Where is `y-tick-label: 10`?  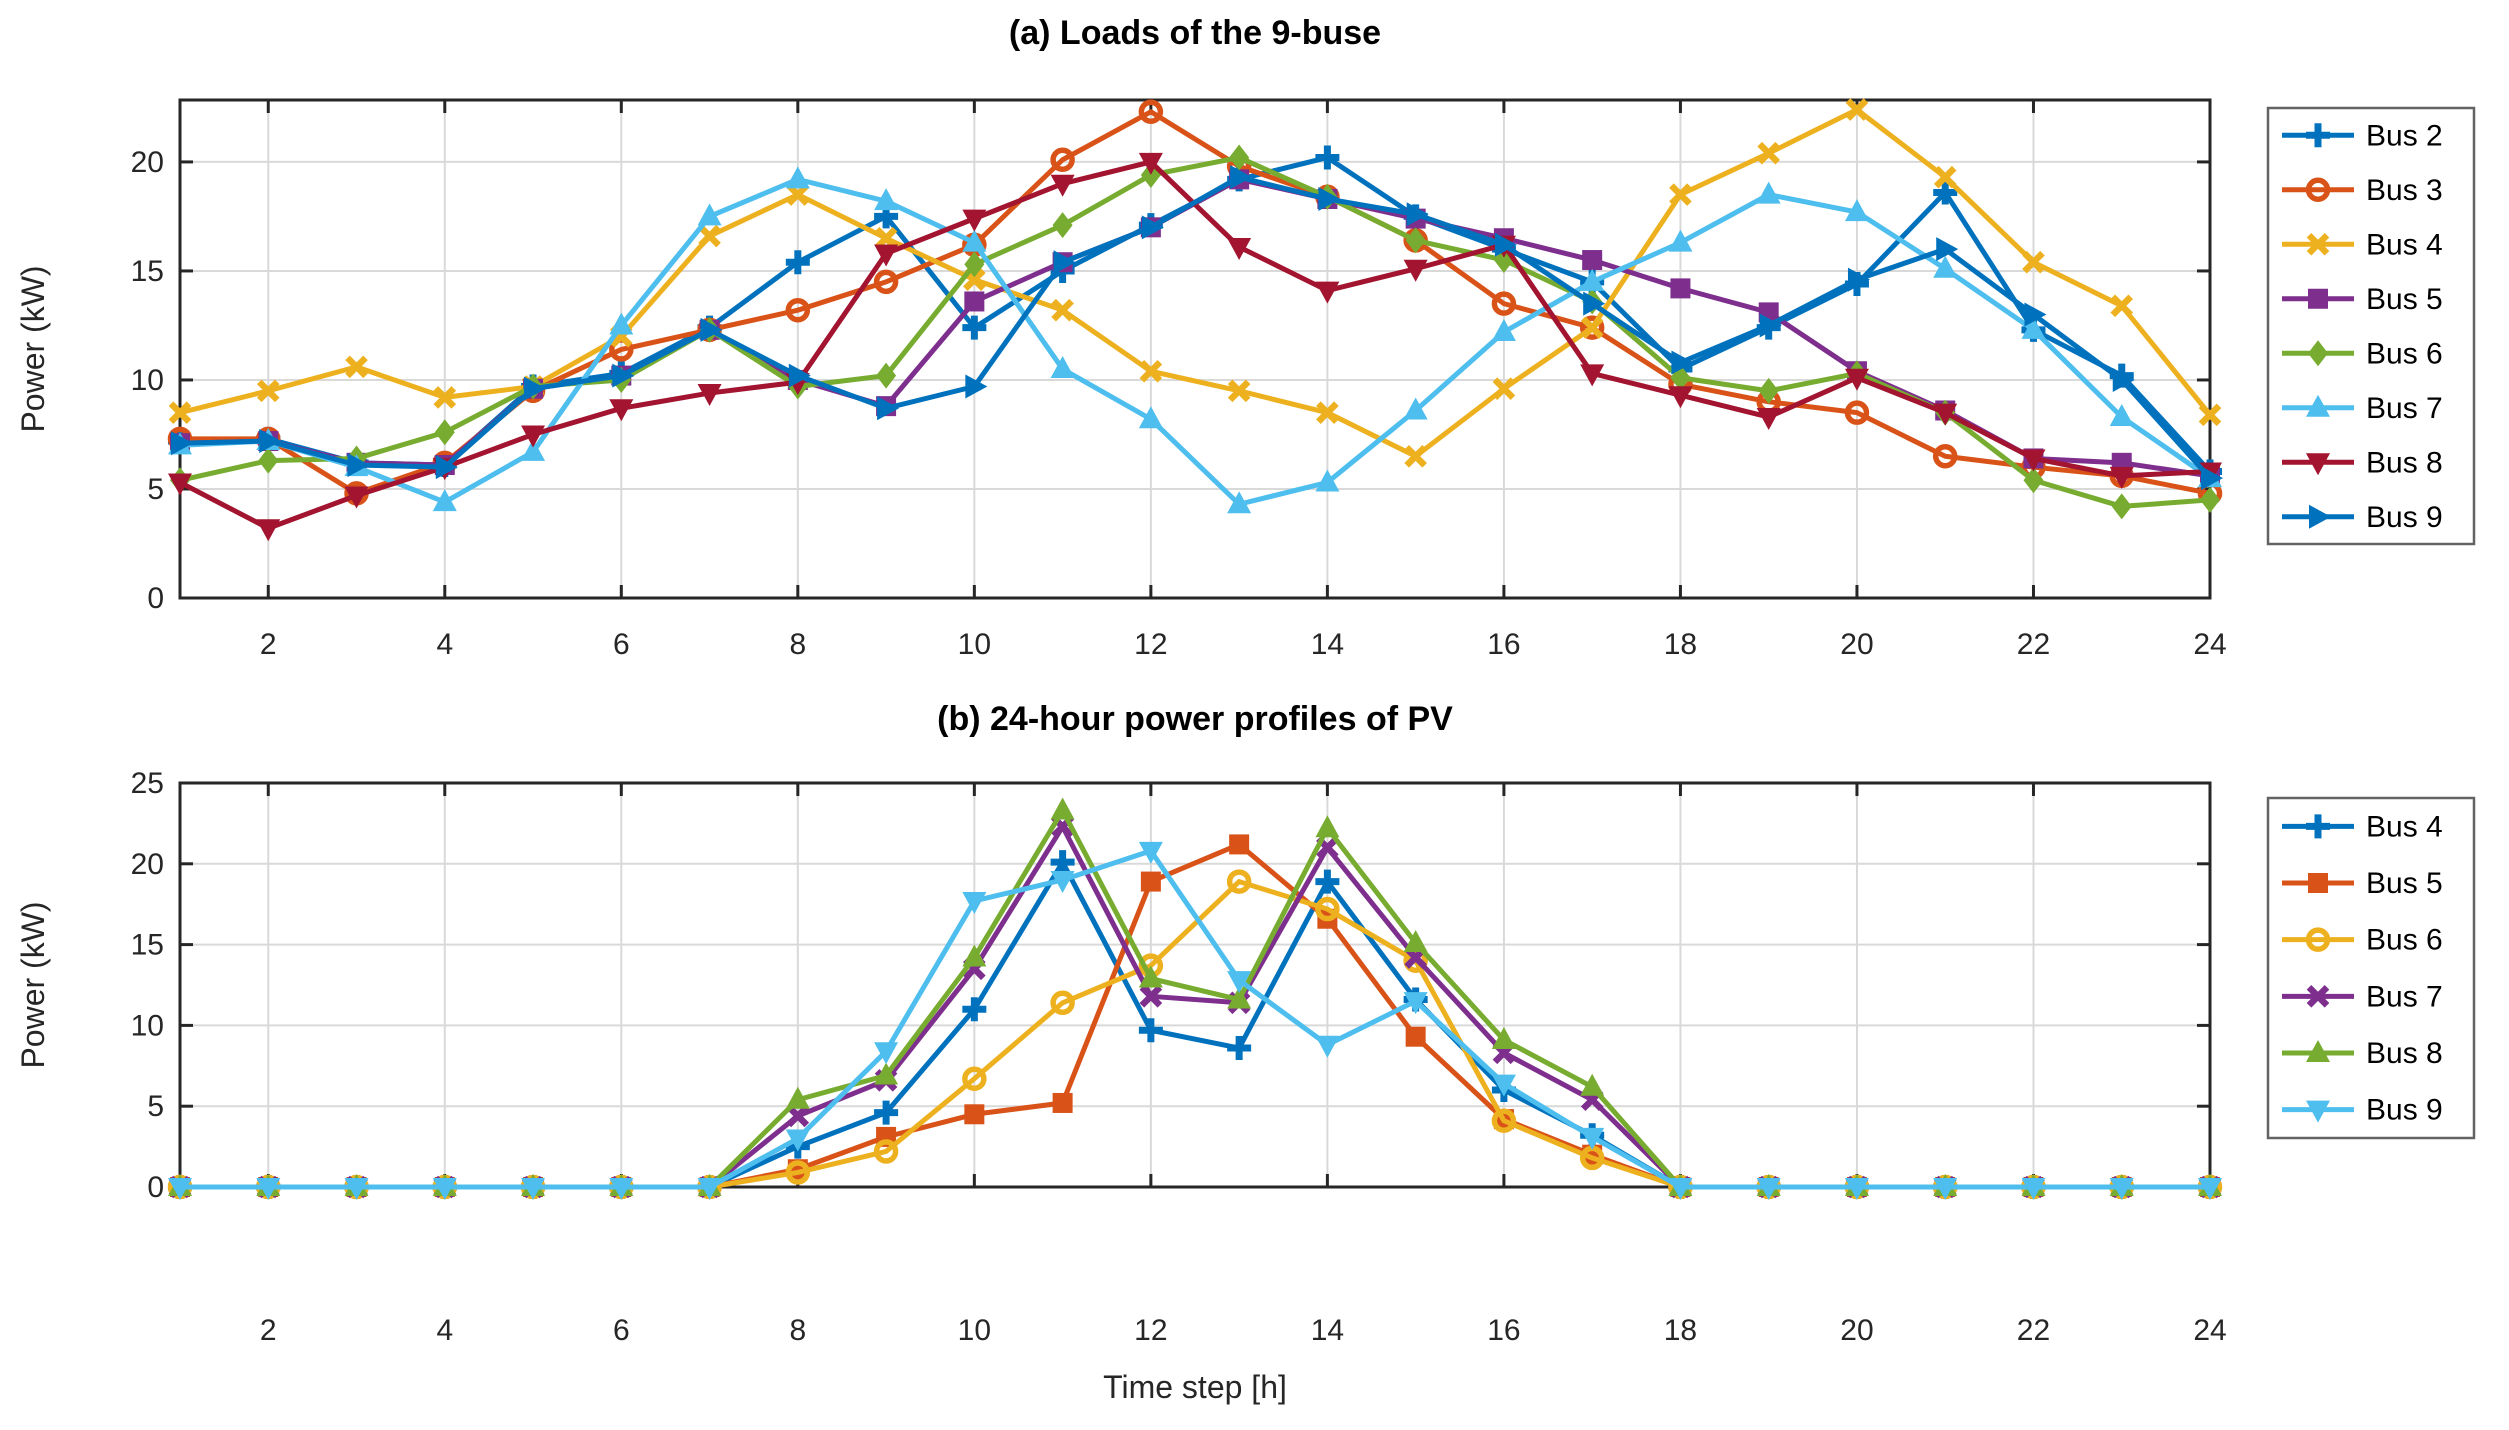
y-tick-label: 10 is located at coordinates (147, 1025).